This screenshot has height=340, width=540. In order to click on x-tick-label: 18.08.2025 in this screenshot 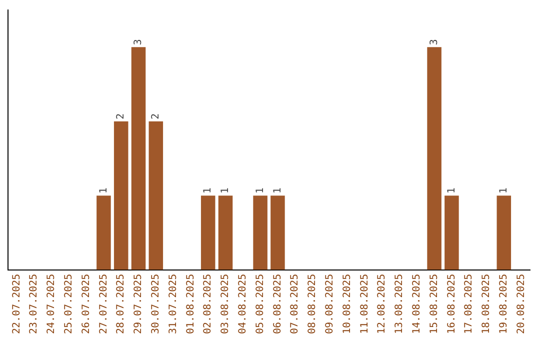, I will do `click(486, 304)`.